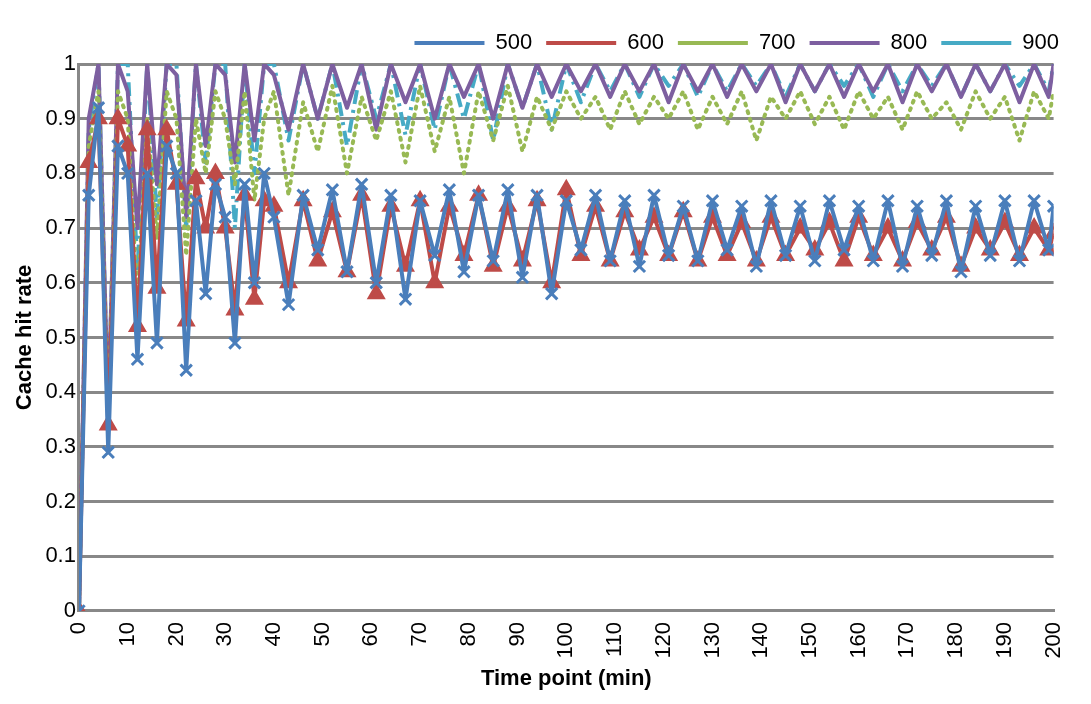 This screenshot has width=1091, height=704. I want to click on x-tick-label: 30, so click(224, 634).